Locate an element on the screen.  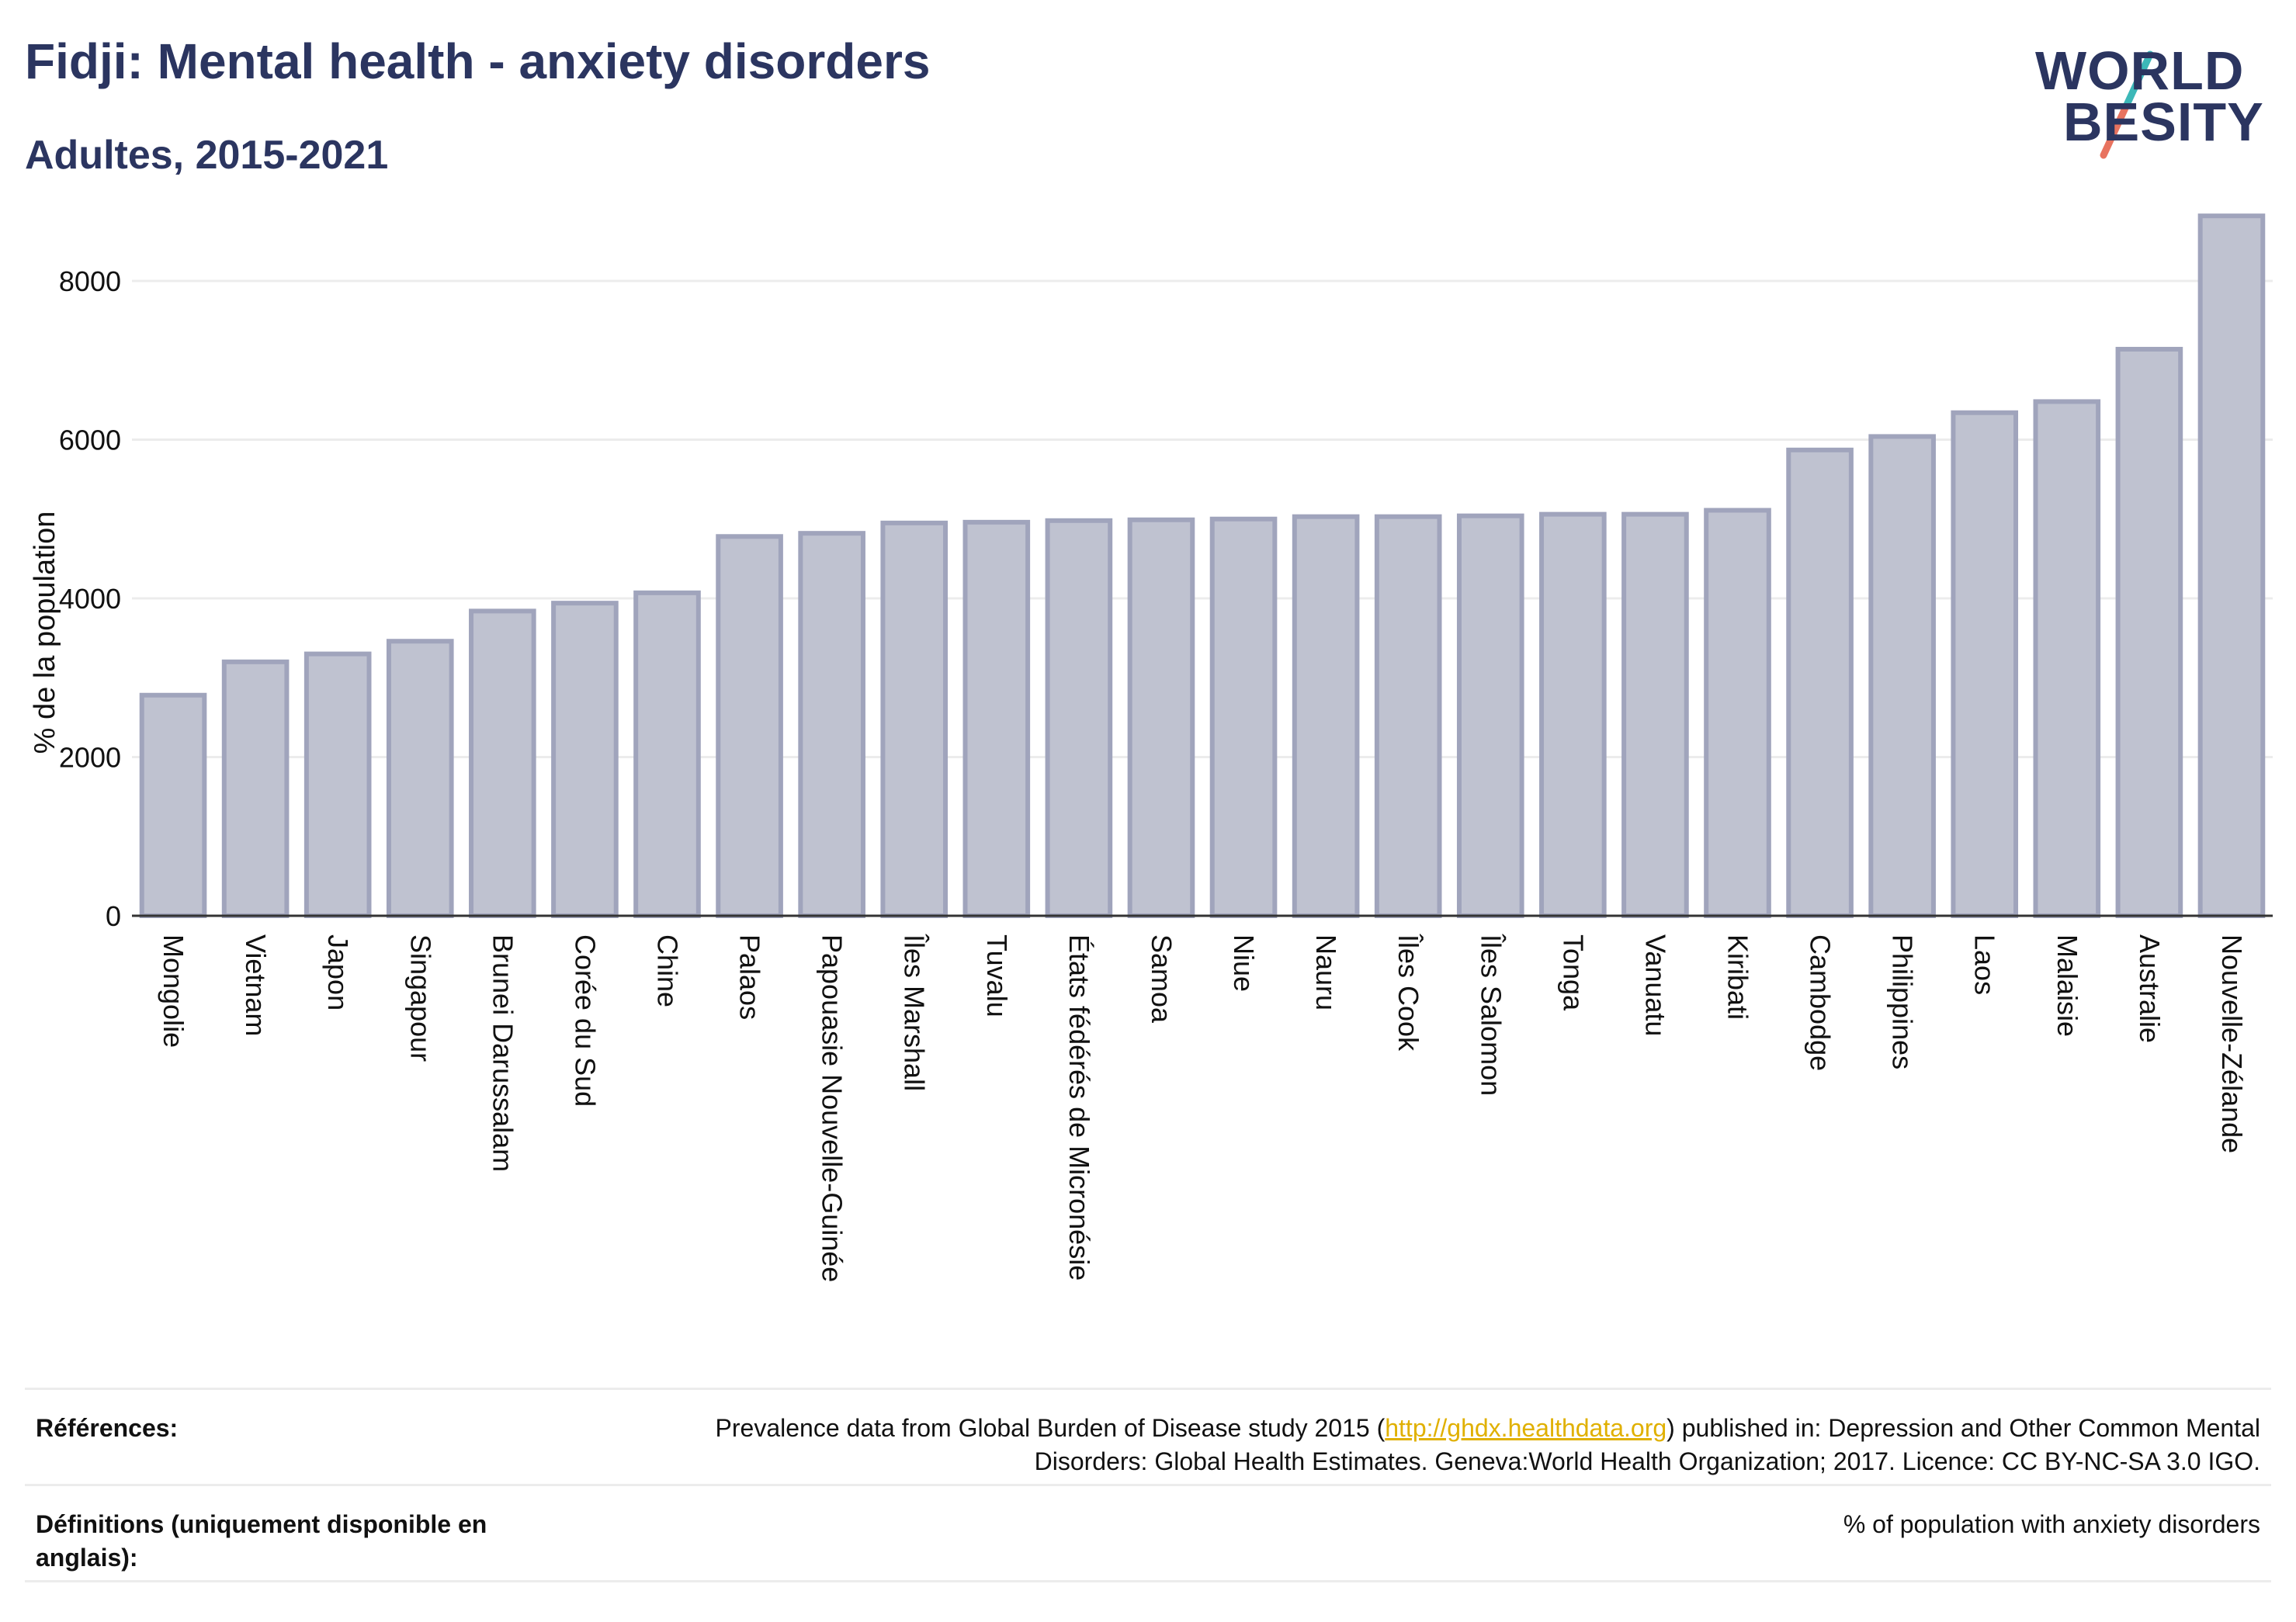
x-tick-label: Japon is located at coordinates (338, 972).